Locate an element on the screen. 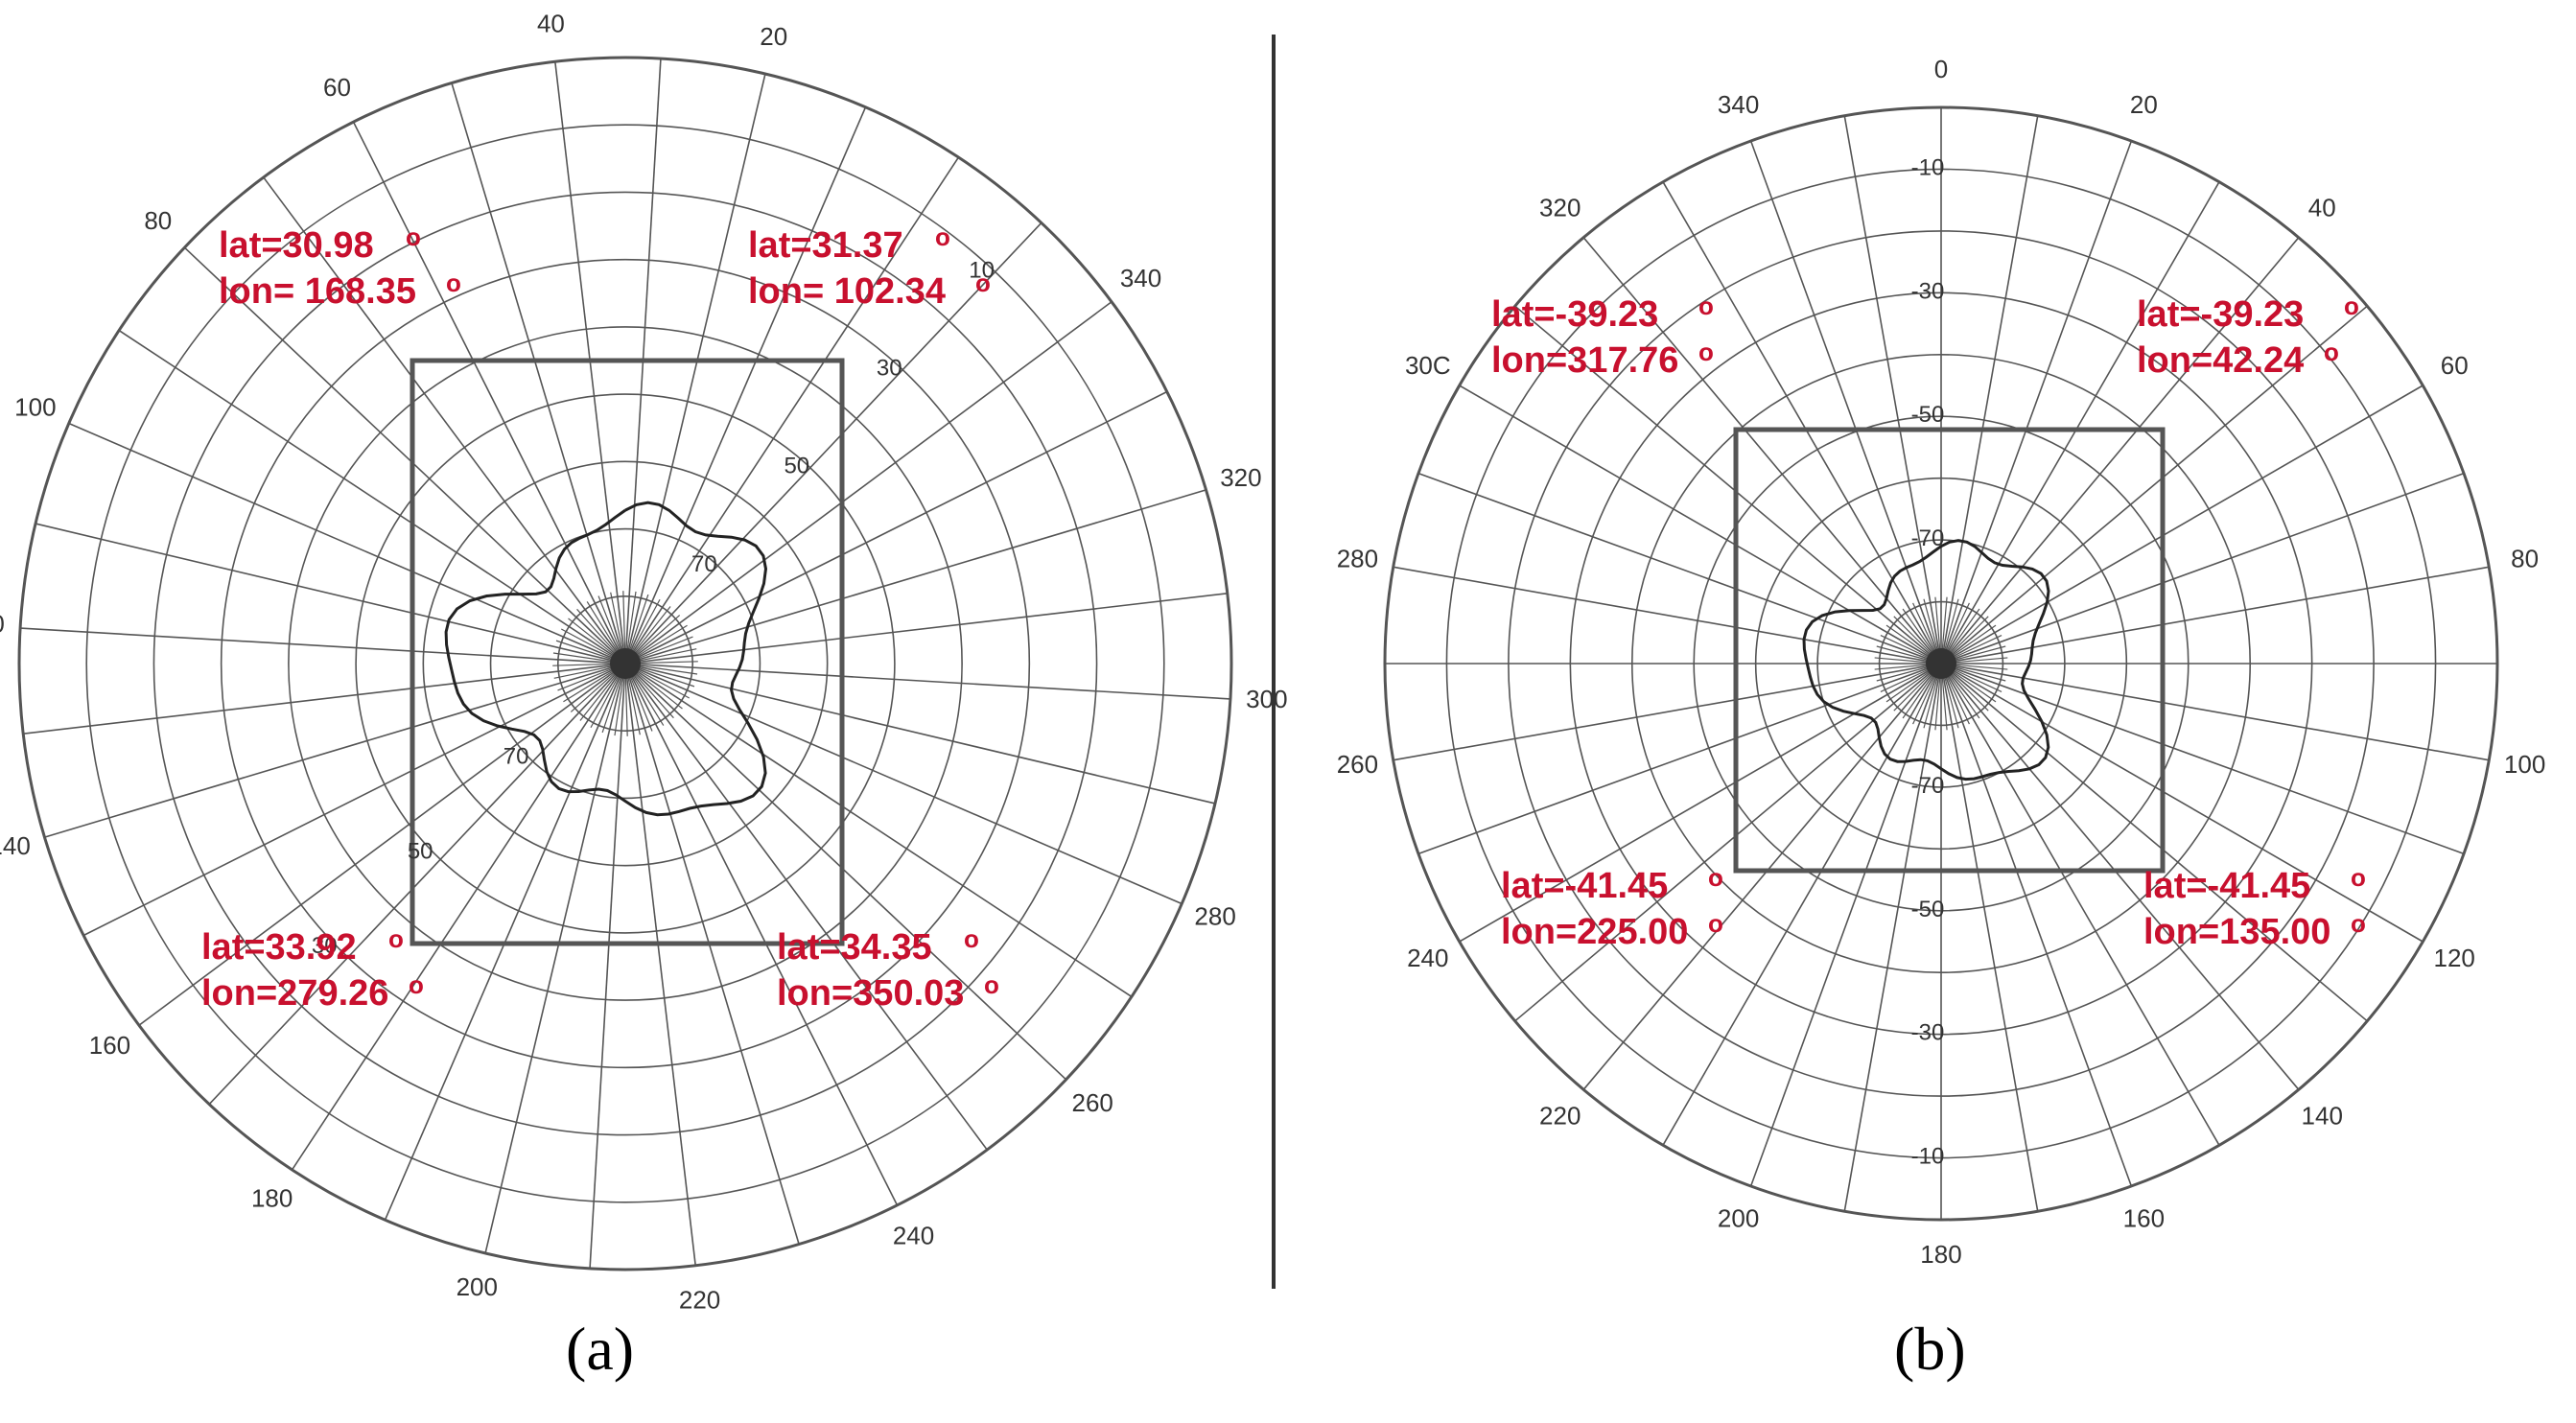  latitude-label: -30 is located at coordinates (1928, 291).